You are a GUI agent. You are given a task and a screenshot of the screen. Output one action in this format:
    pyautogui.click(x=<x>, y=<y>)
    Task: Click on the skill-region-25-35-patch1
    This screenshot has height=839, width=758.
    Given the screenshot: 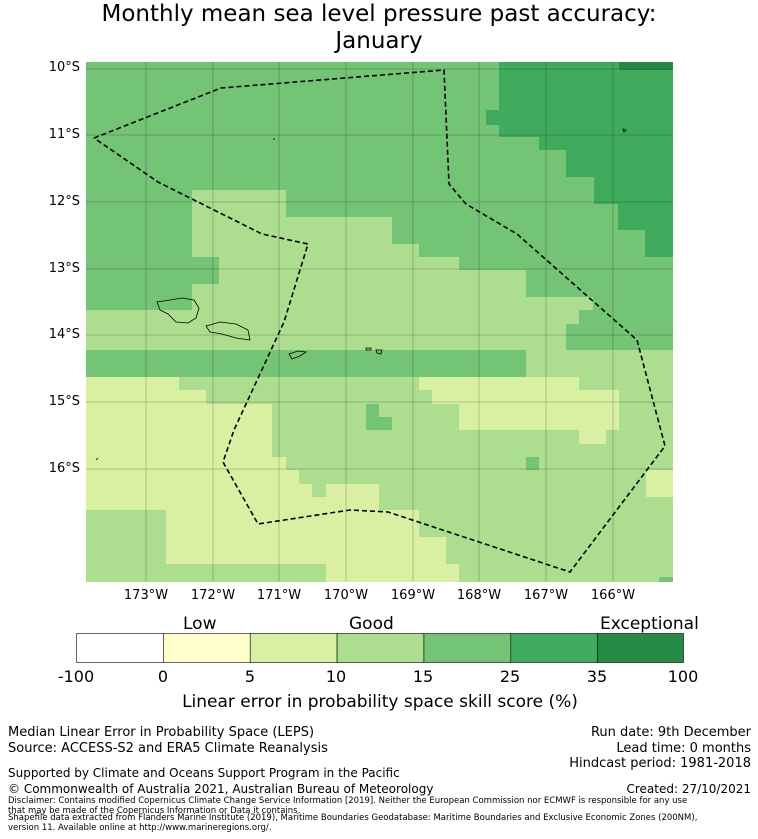 What is the action you would take?
    pyautogui.click(x=372, y=417)
    